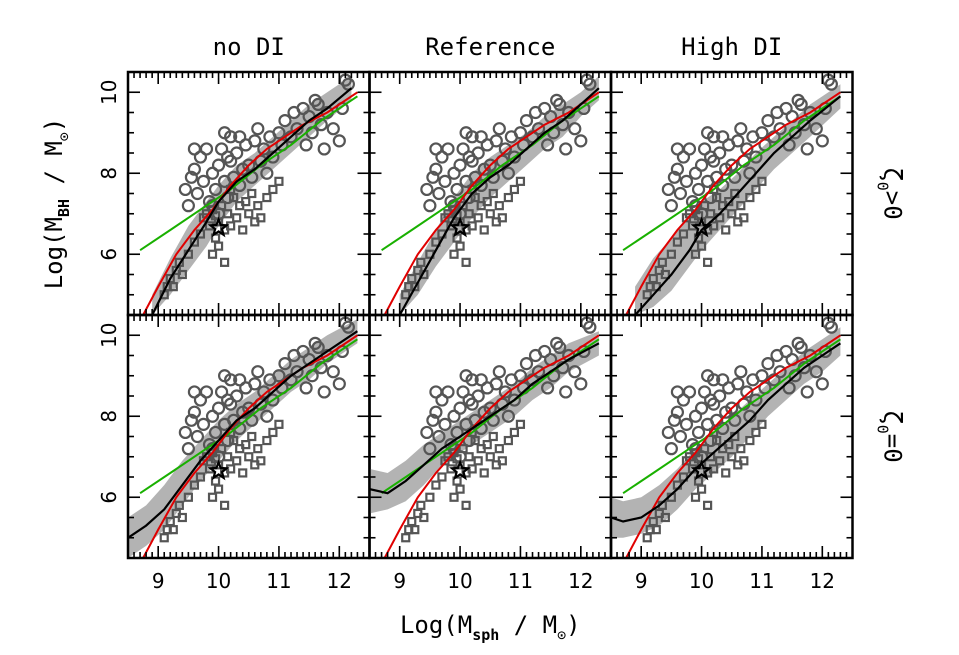  I want to click on panel-r0-c1, so click(490, 193).